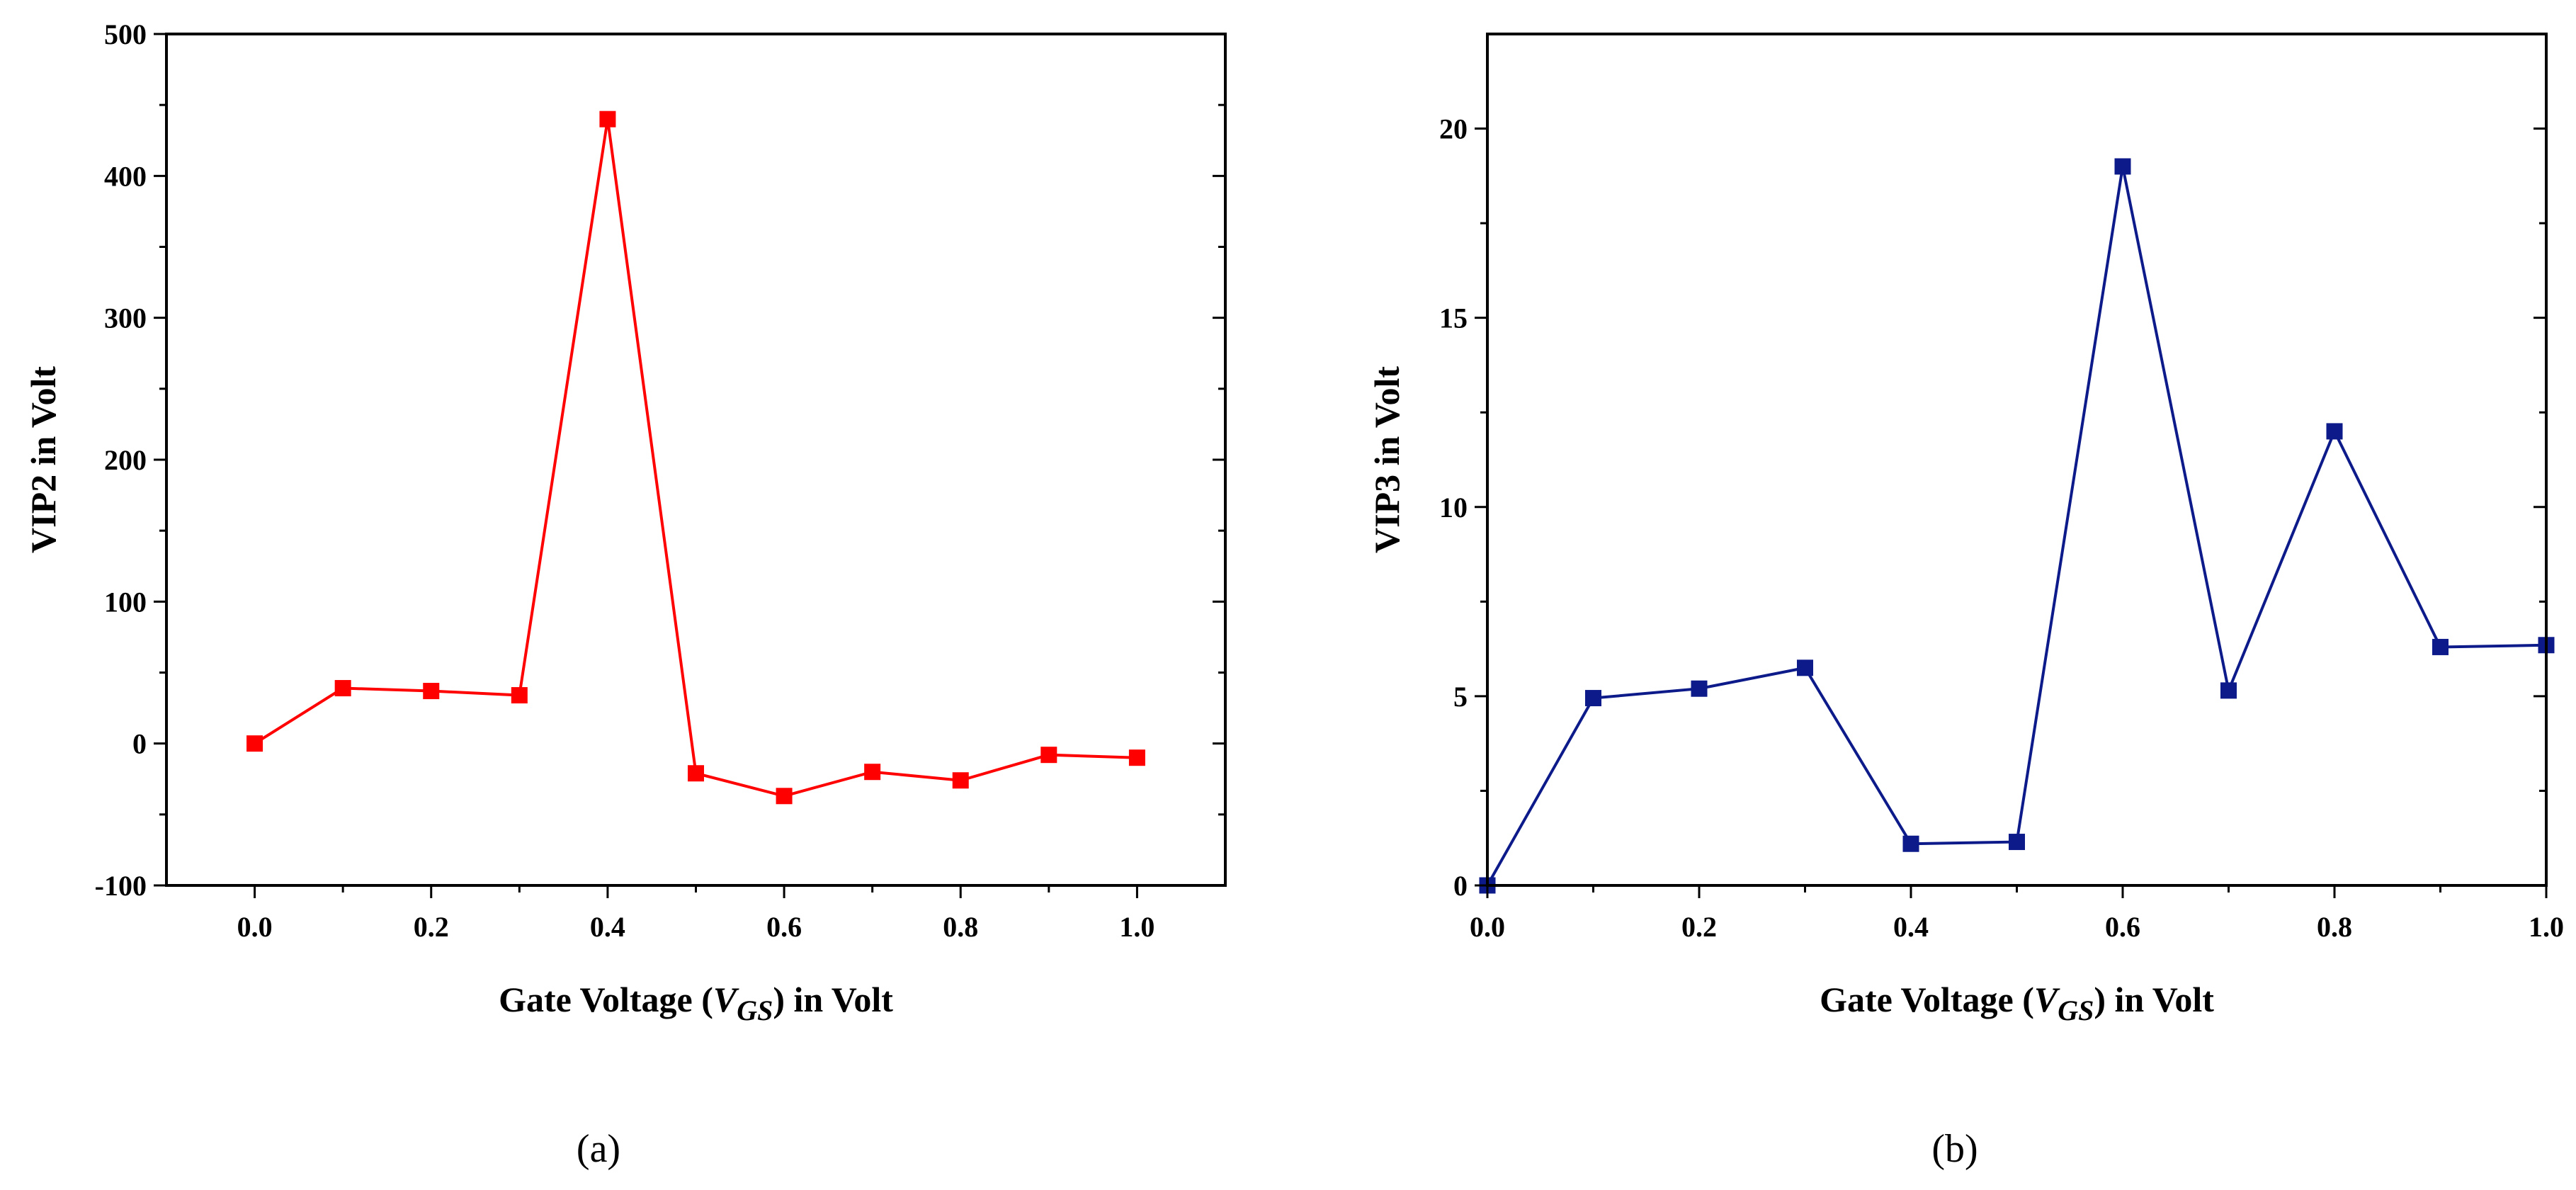 This screenshot has height=1190, width=2576. Describe the element at coordinates (1453, 318) in the screenshot. I see `y-tick-label: 15` at that location.